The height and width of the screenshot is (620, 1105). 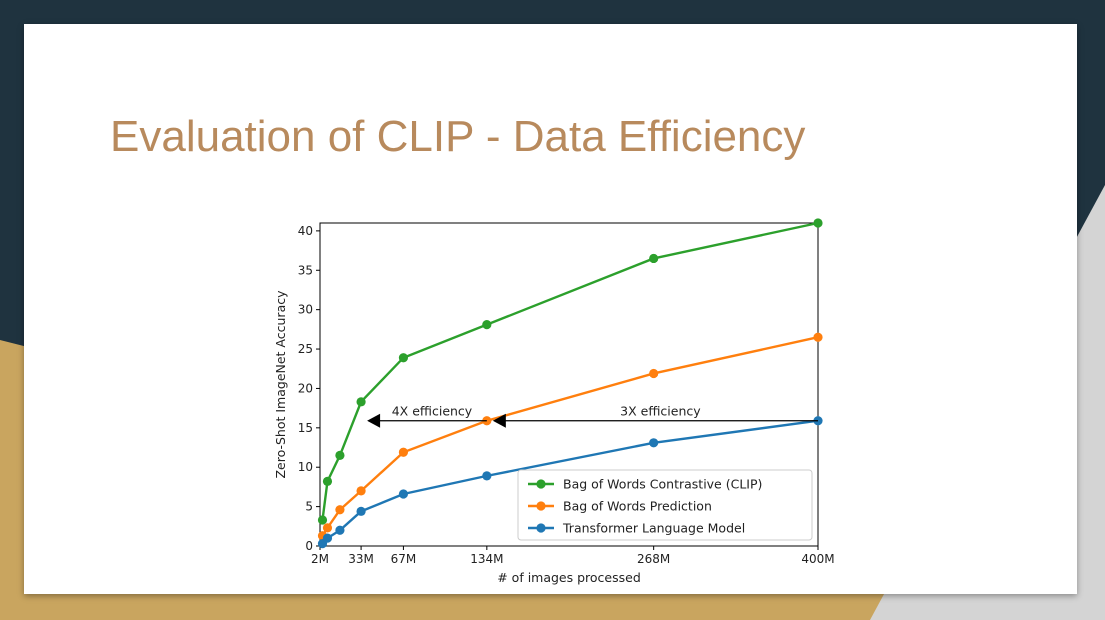 I want to click on legend-label: Bag of Words Prediction, so click(x=637, y=506).